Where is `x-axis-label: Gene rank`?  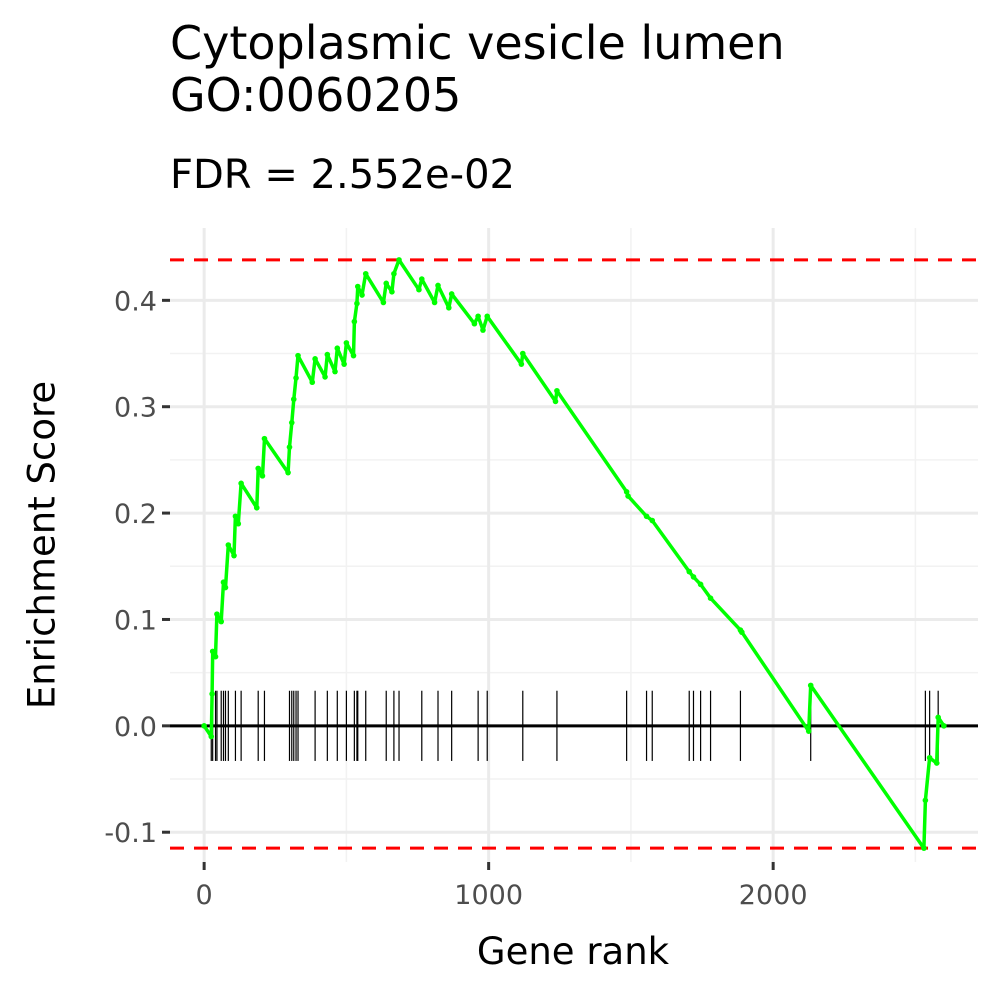
x-axis-label: Gene rank is located at coordinates (573, 951).